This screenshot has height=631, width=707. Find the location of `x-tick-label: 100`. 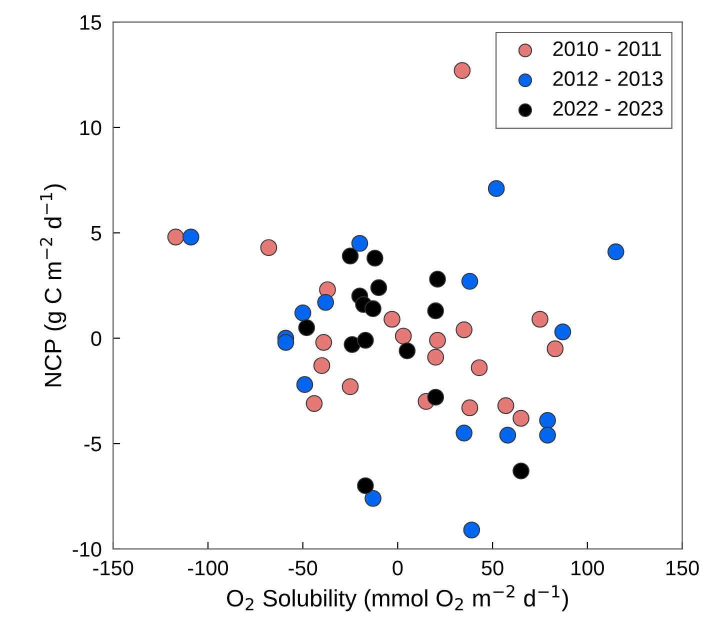

x-tick-label: 100 is located at coordinates (588, 568).